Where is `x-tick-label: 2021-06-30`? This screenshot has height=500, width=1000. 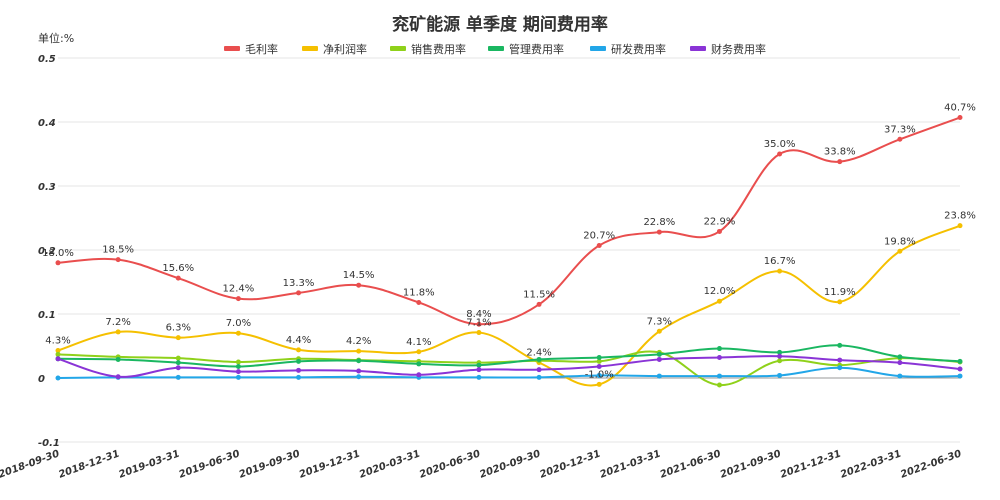
x-tick-label: 2021-06-30 is located at coordinates (691, 464).